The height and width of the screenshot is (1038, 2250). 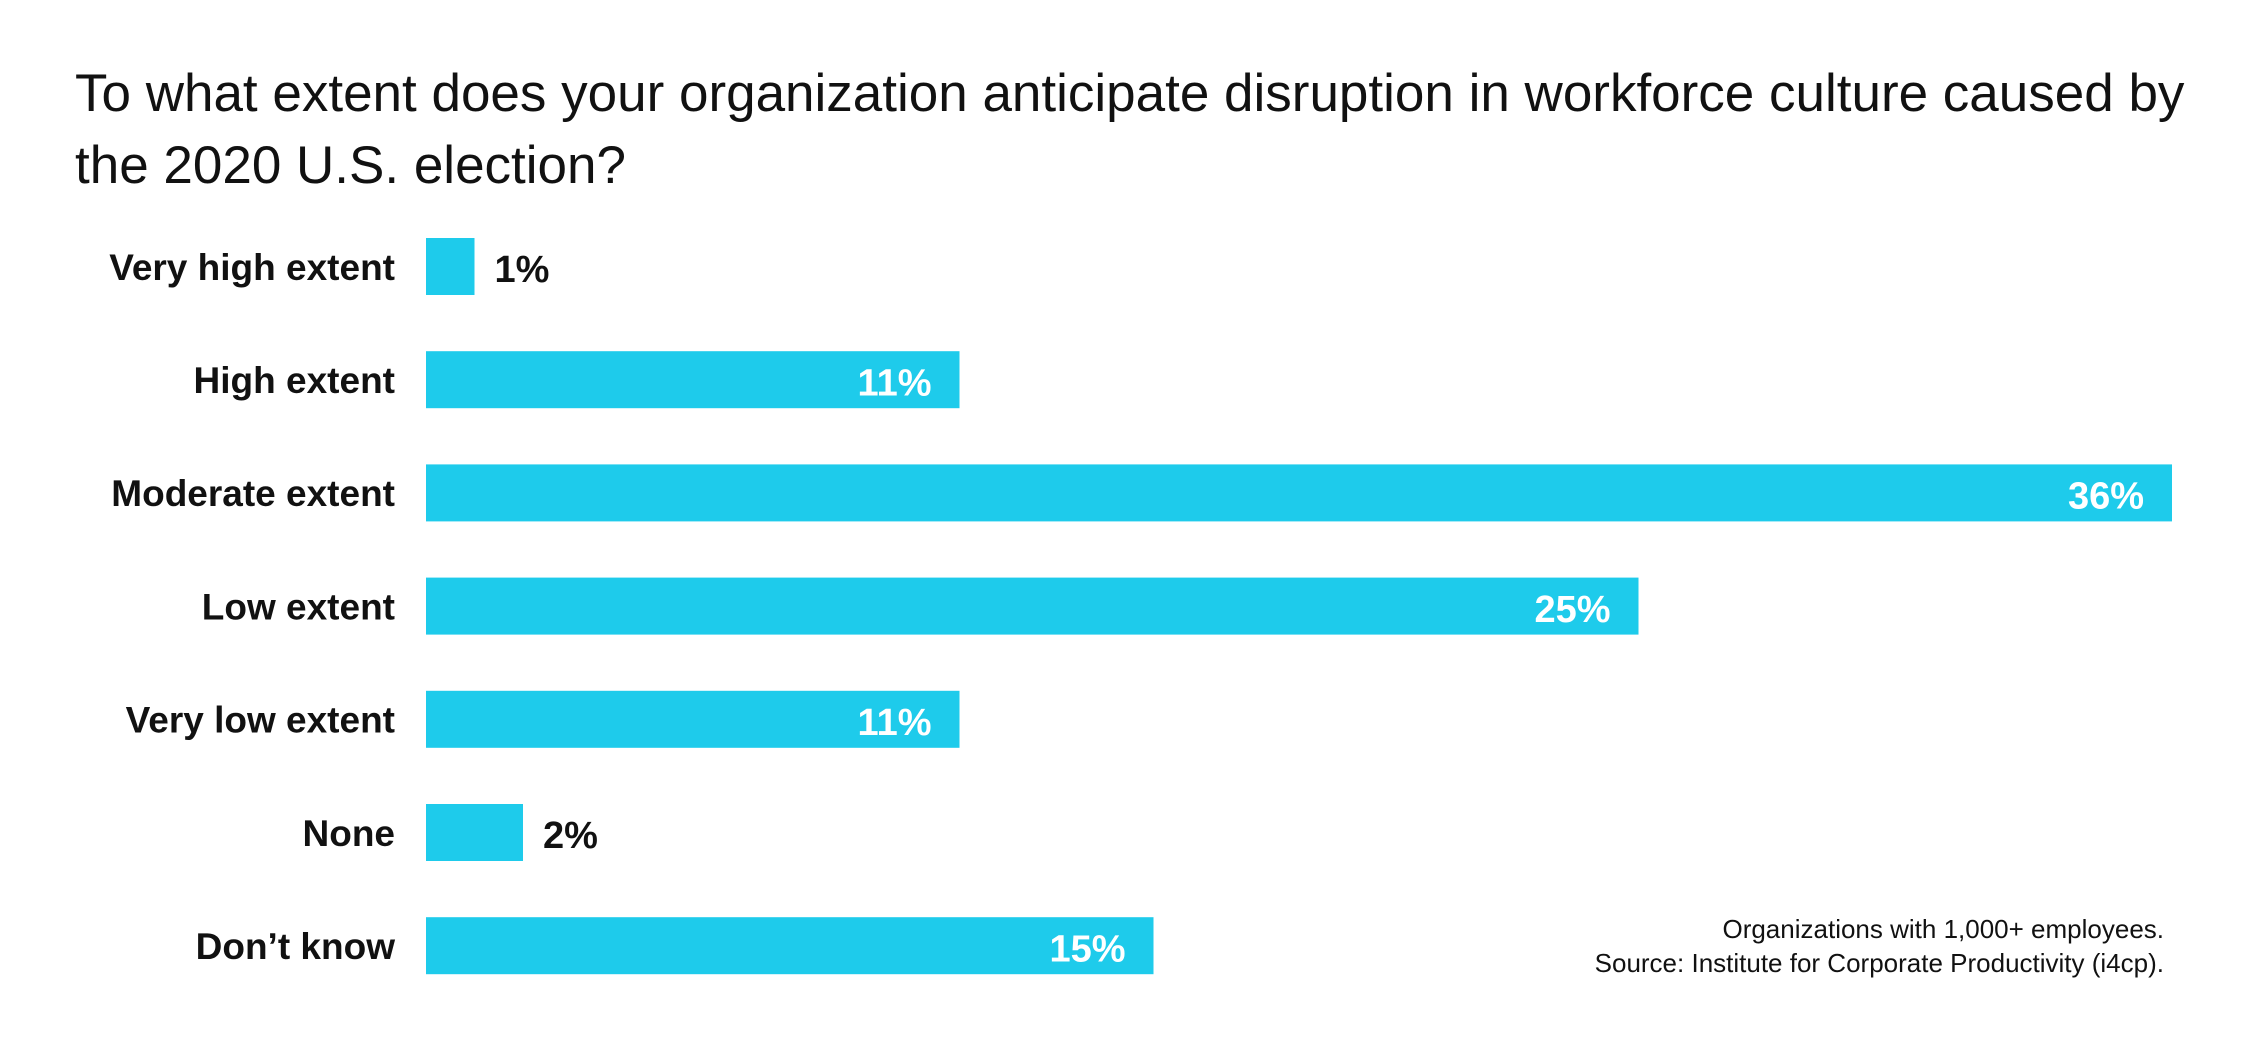 I want to click on category-label: High extent, so click(x=294, y=380).